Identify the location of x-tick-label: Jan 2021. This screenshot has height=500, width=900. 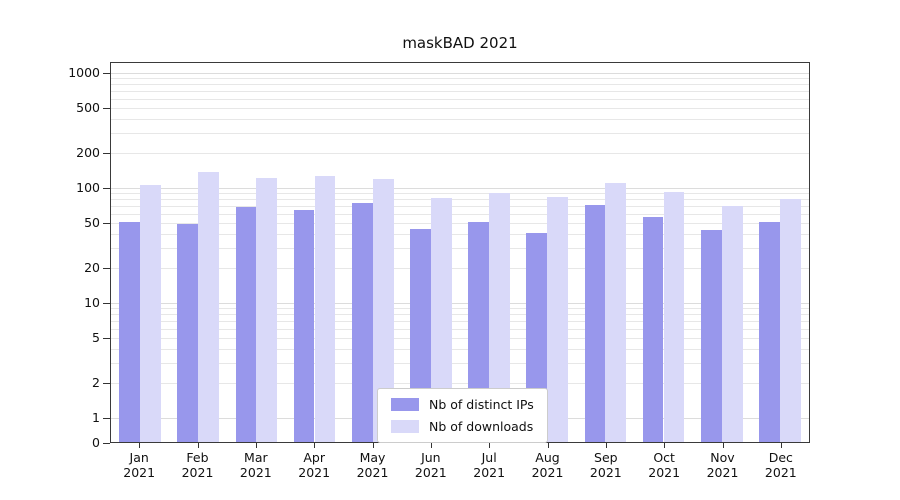
(139, 465).